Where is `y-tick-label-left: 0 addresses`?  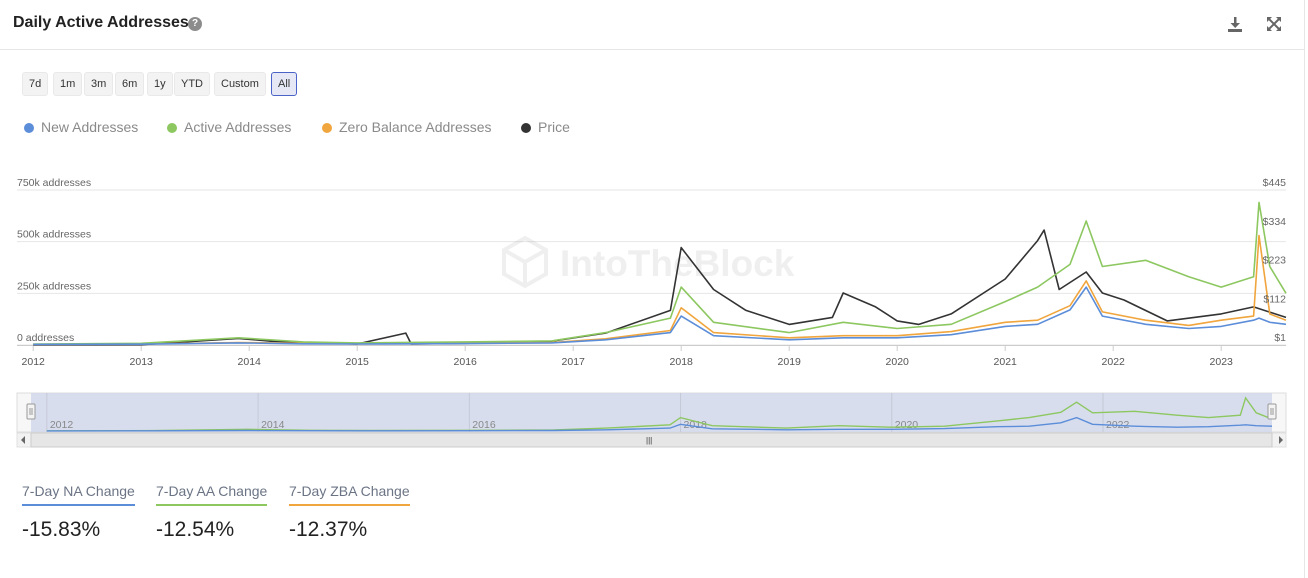
y-tick-label-left: 0 addresses is located at coordinates (45, 338).